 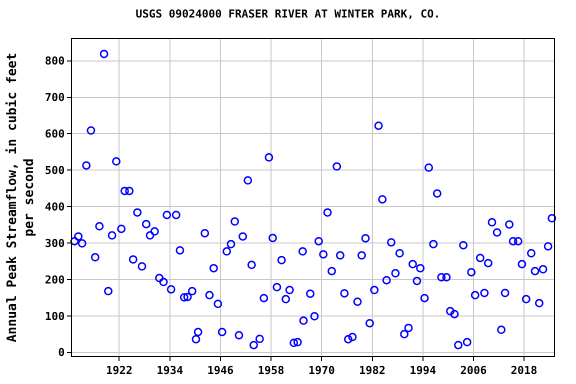 What do you see at coordinates (54, 134) in the screenshot?
I see `y-tick-label: 600` at bounding box center [54, 134].